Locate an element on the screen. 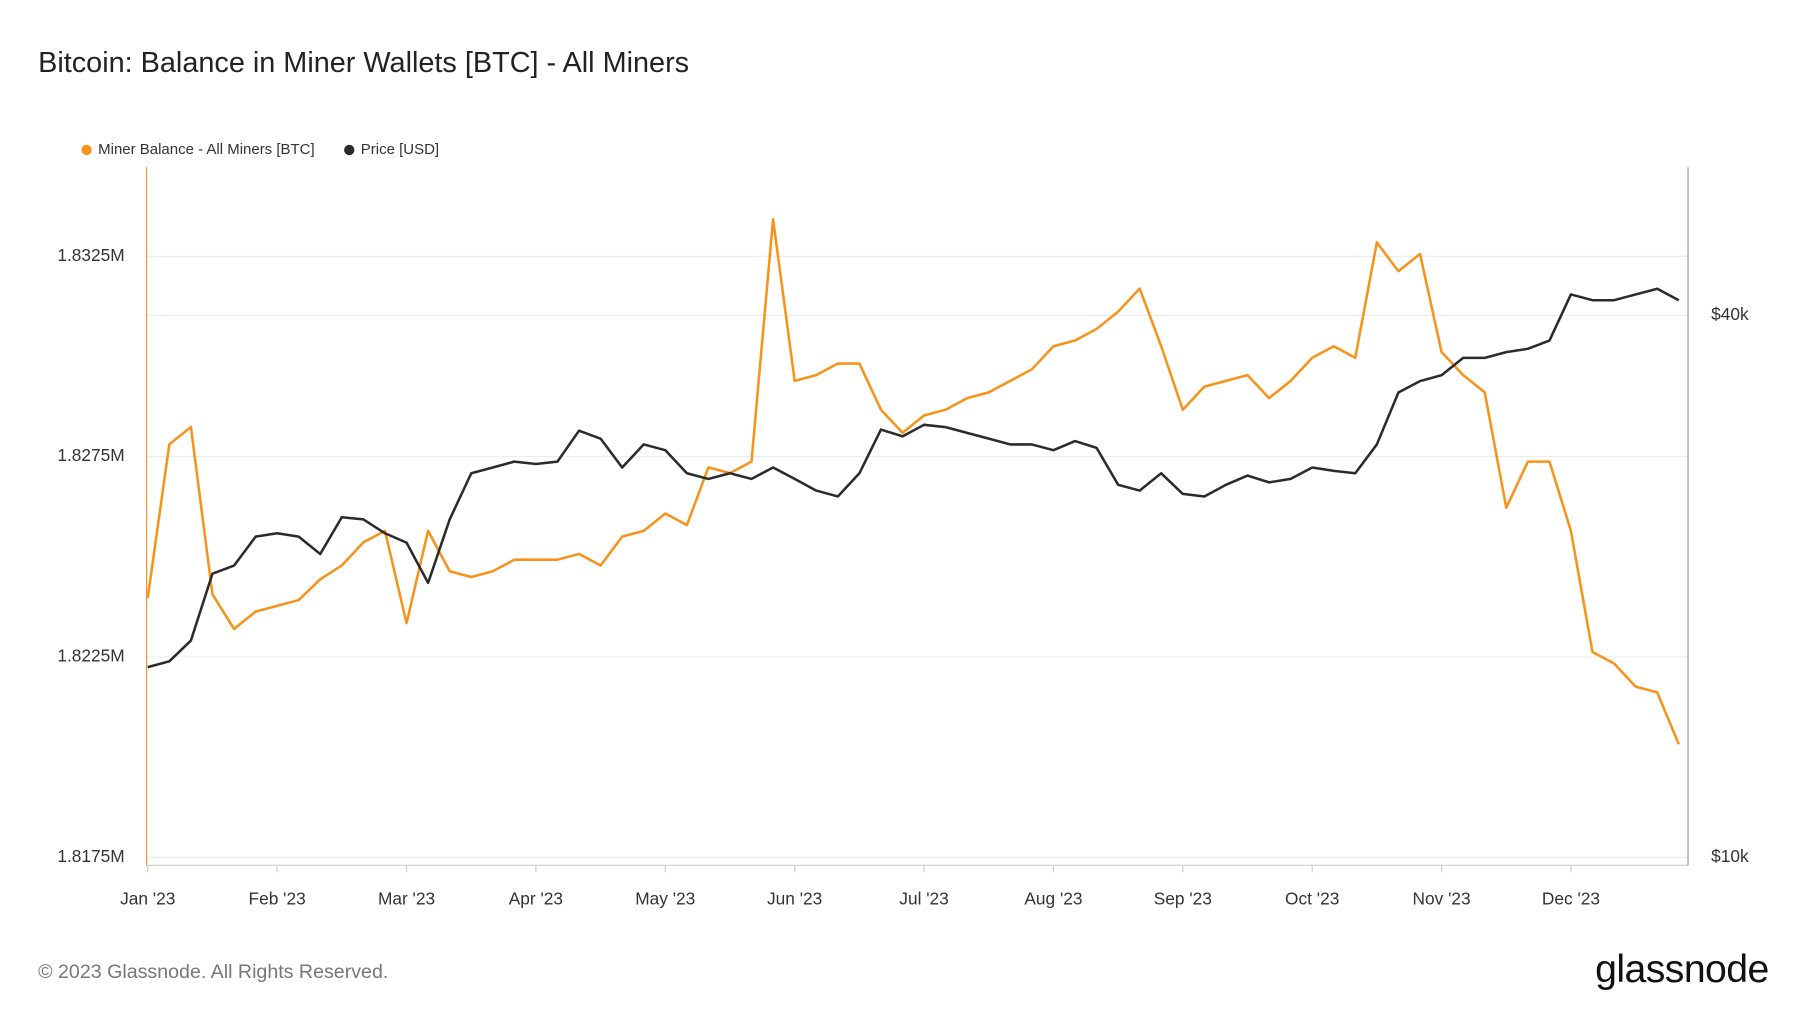 Image resolution: width=1800 pixels, height=1013 pixels. y2-tick-label: $10k is located at coordinates (1730, 856).